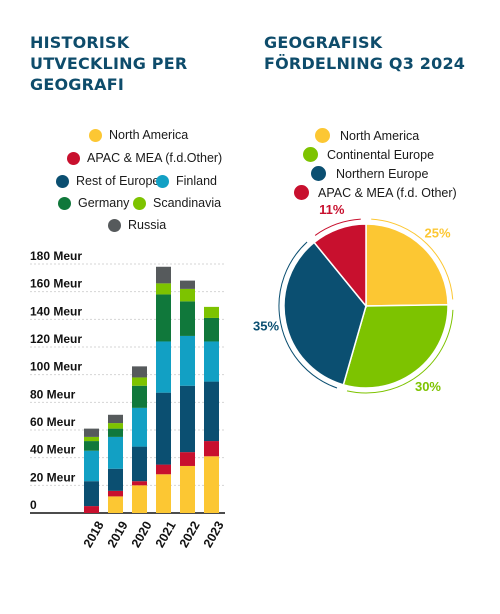  What do you see at coordinates (187, 203) in the screenshot?
I see `legend-label-scandinavia: Scandinavia` at bounding box center [187, 203].